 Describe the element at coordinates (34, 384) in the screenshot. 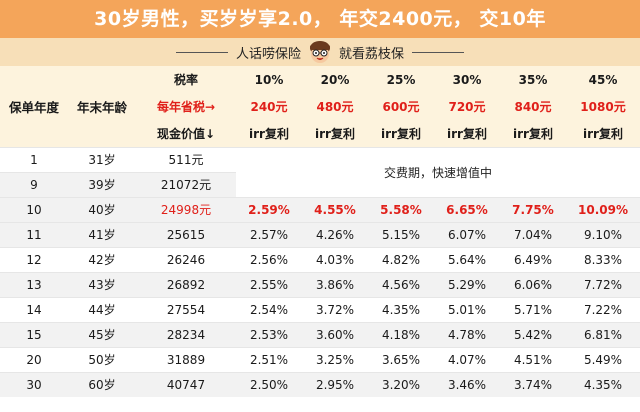

I see `policy-year-cell: 30` at that location.